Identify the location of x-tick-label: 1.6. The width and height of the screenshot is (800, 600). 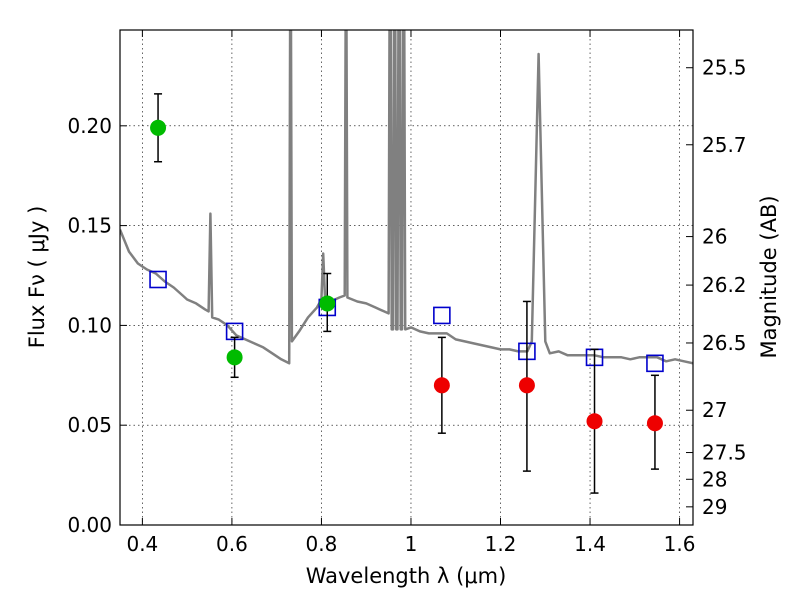
(680, 544).